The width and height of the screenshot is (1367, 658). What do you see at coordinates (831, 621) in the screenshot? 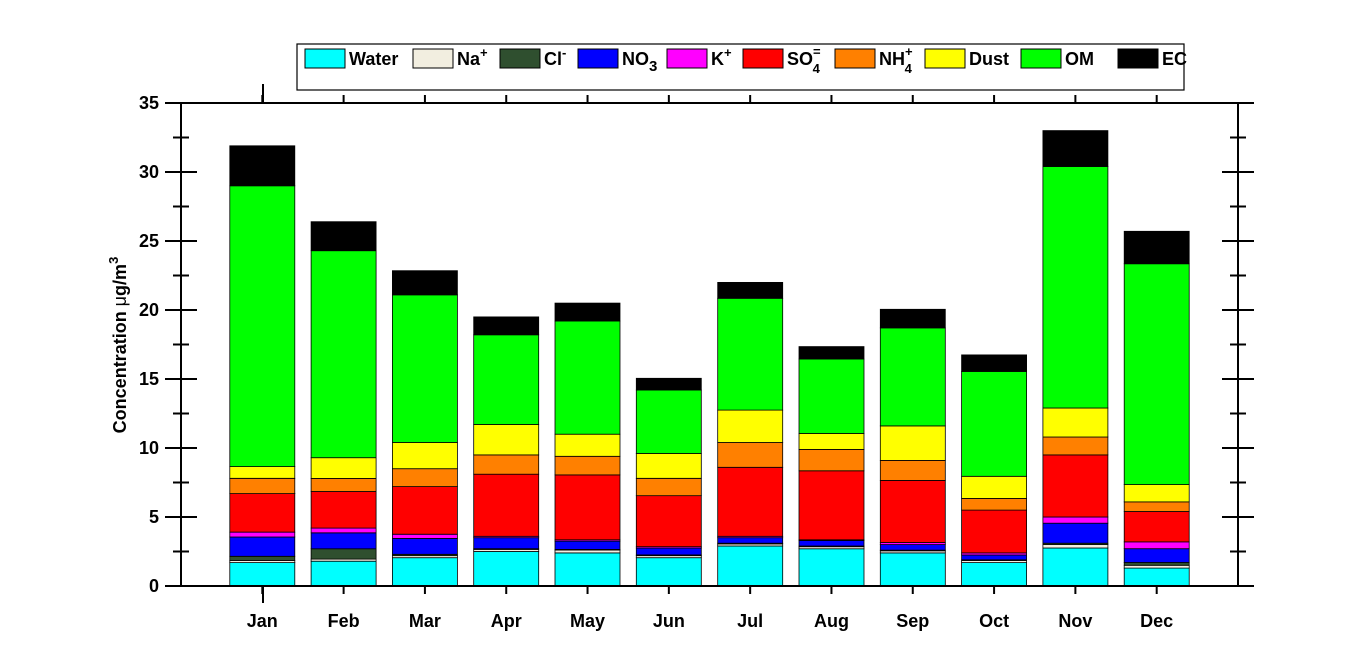
I see `x-tick-label-aug: Aug` at bounding box center [831, 621].